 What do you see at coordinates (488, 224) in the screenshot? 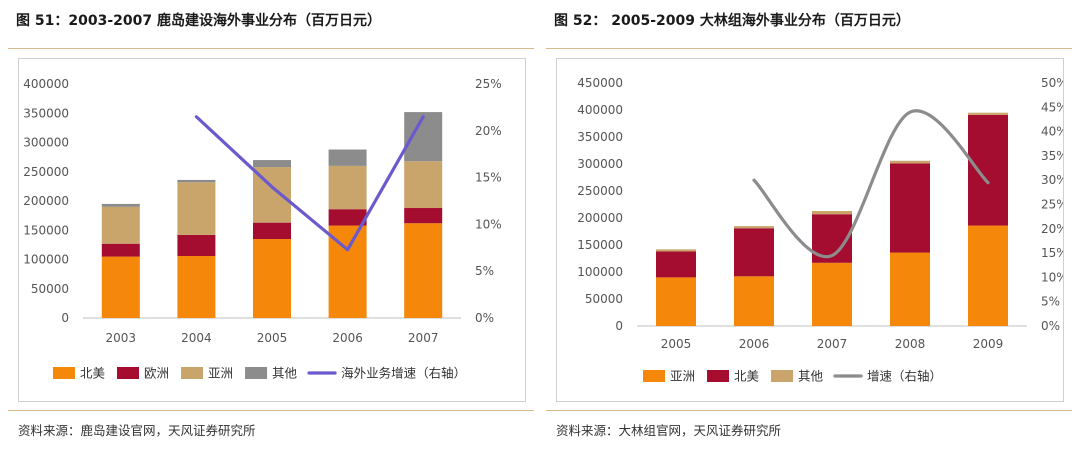
I see `y-right-tick-label: 10%` at bounding box center [488, 224].